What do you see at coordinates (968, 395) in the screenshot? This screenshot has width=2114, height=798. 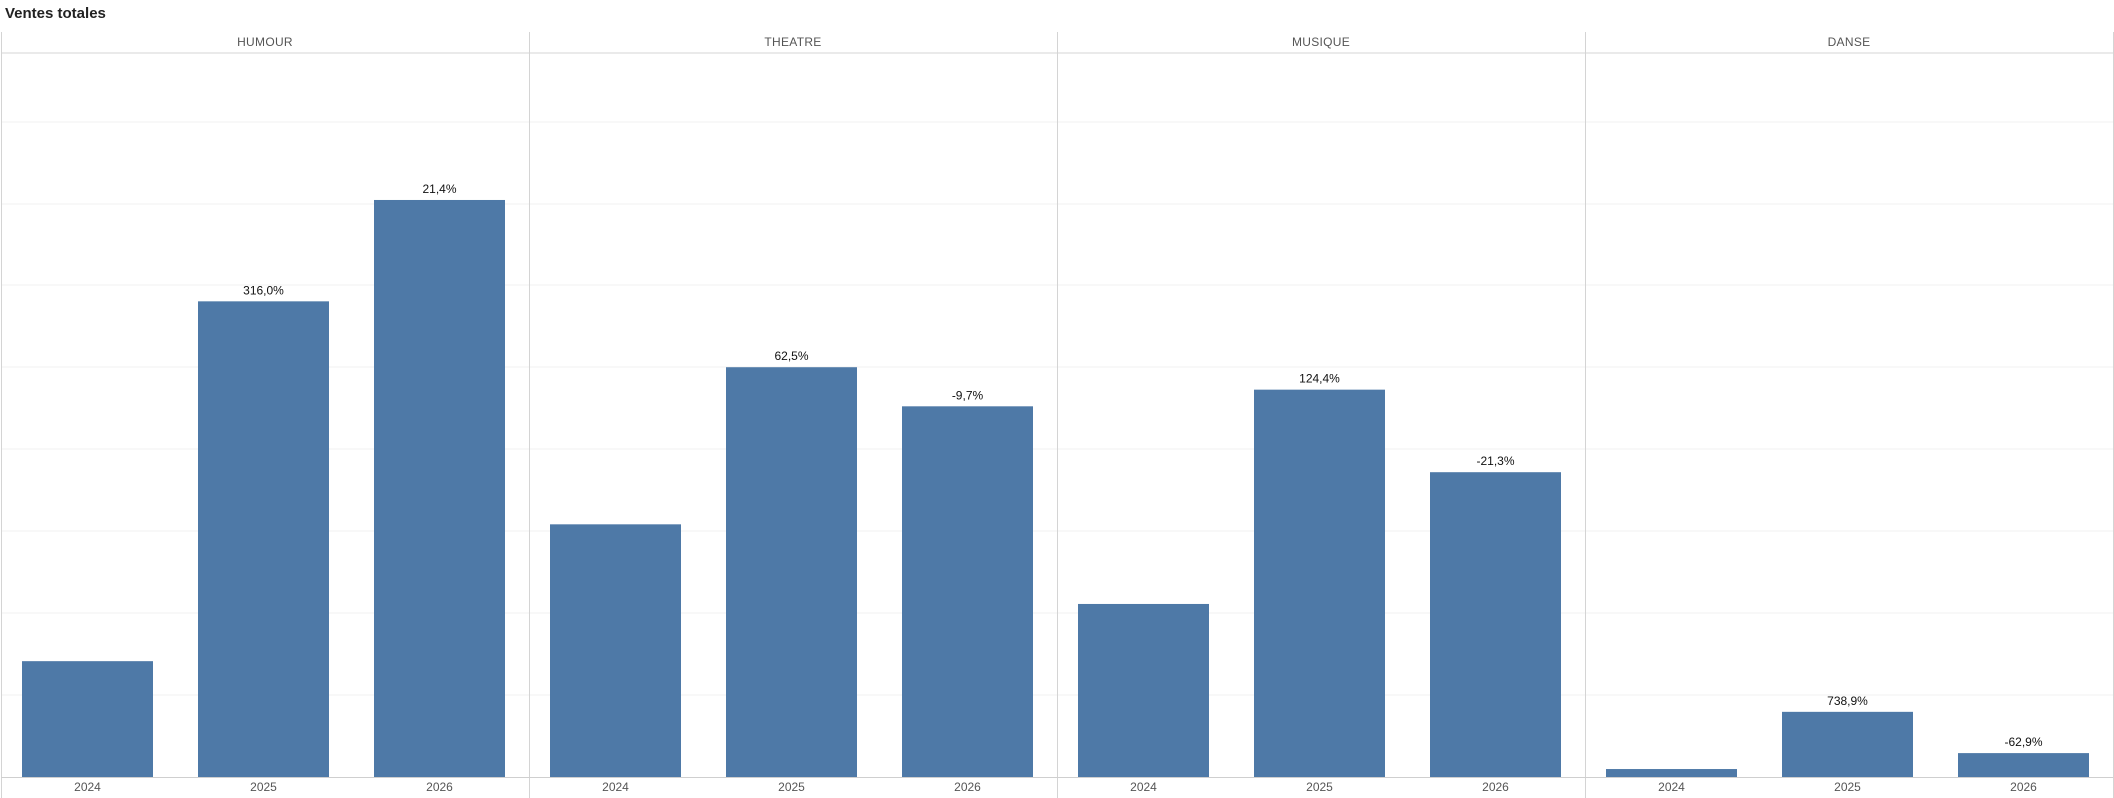 I see `data-label: -9,7%` at bounding box center [968, 395].